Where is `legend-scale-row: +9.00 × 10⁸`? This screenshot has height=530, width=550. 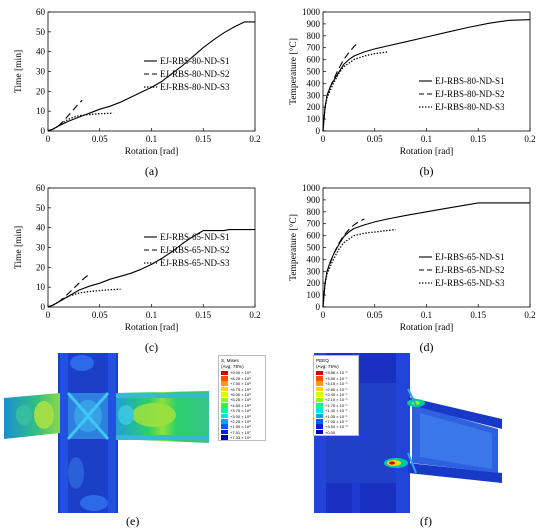
legend-scale-row: +9.00 × 10⁸ is located at coordinates (242, 372).